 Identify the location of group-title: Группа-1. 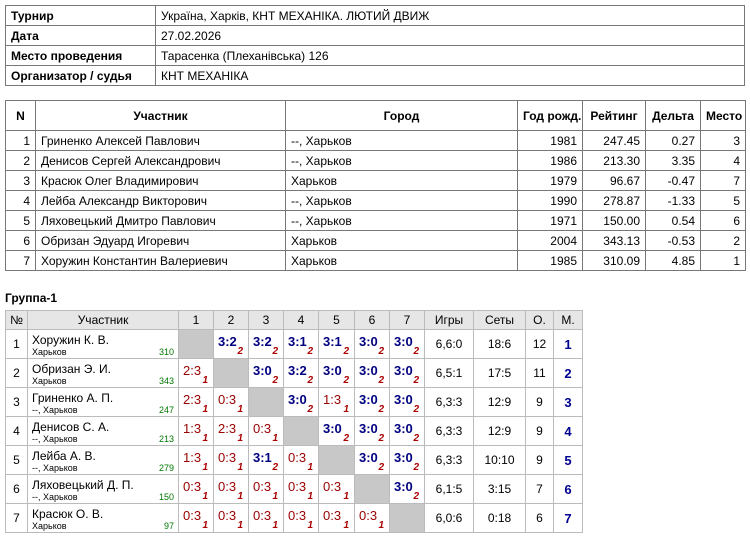
(31, 298).